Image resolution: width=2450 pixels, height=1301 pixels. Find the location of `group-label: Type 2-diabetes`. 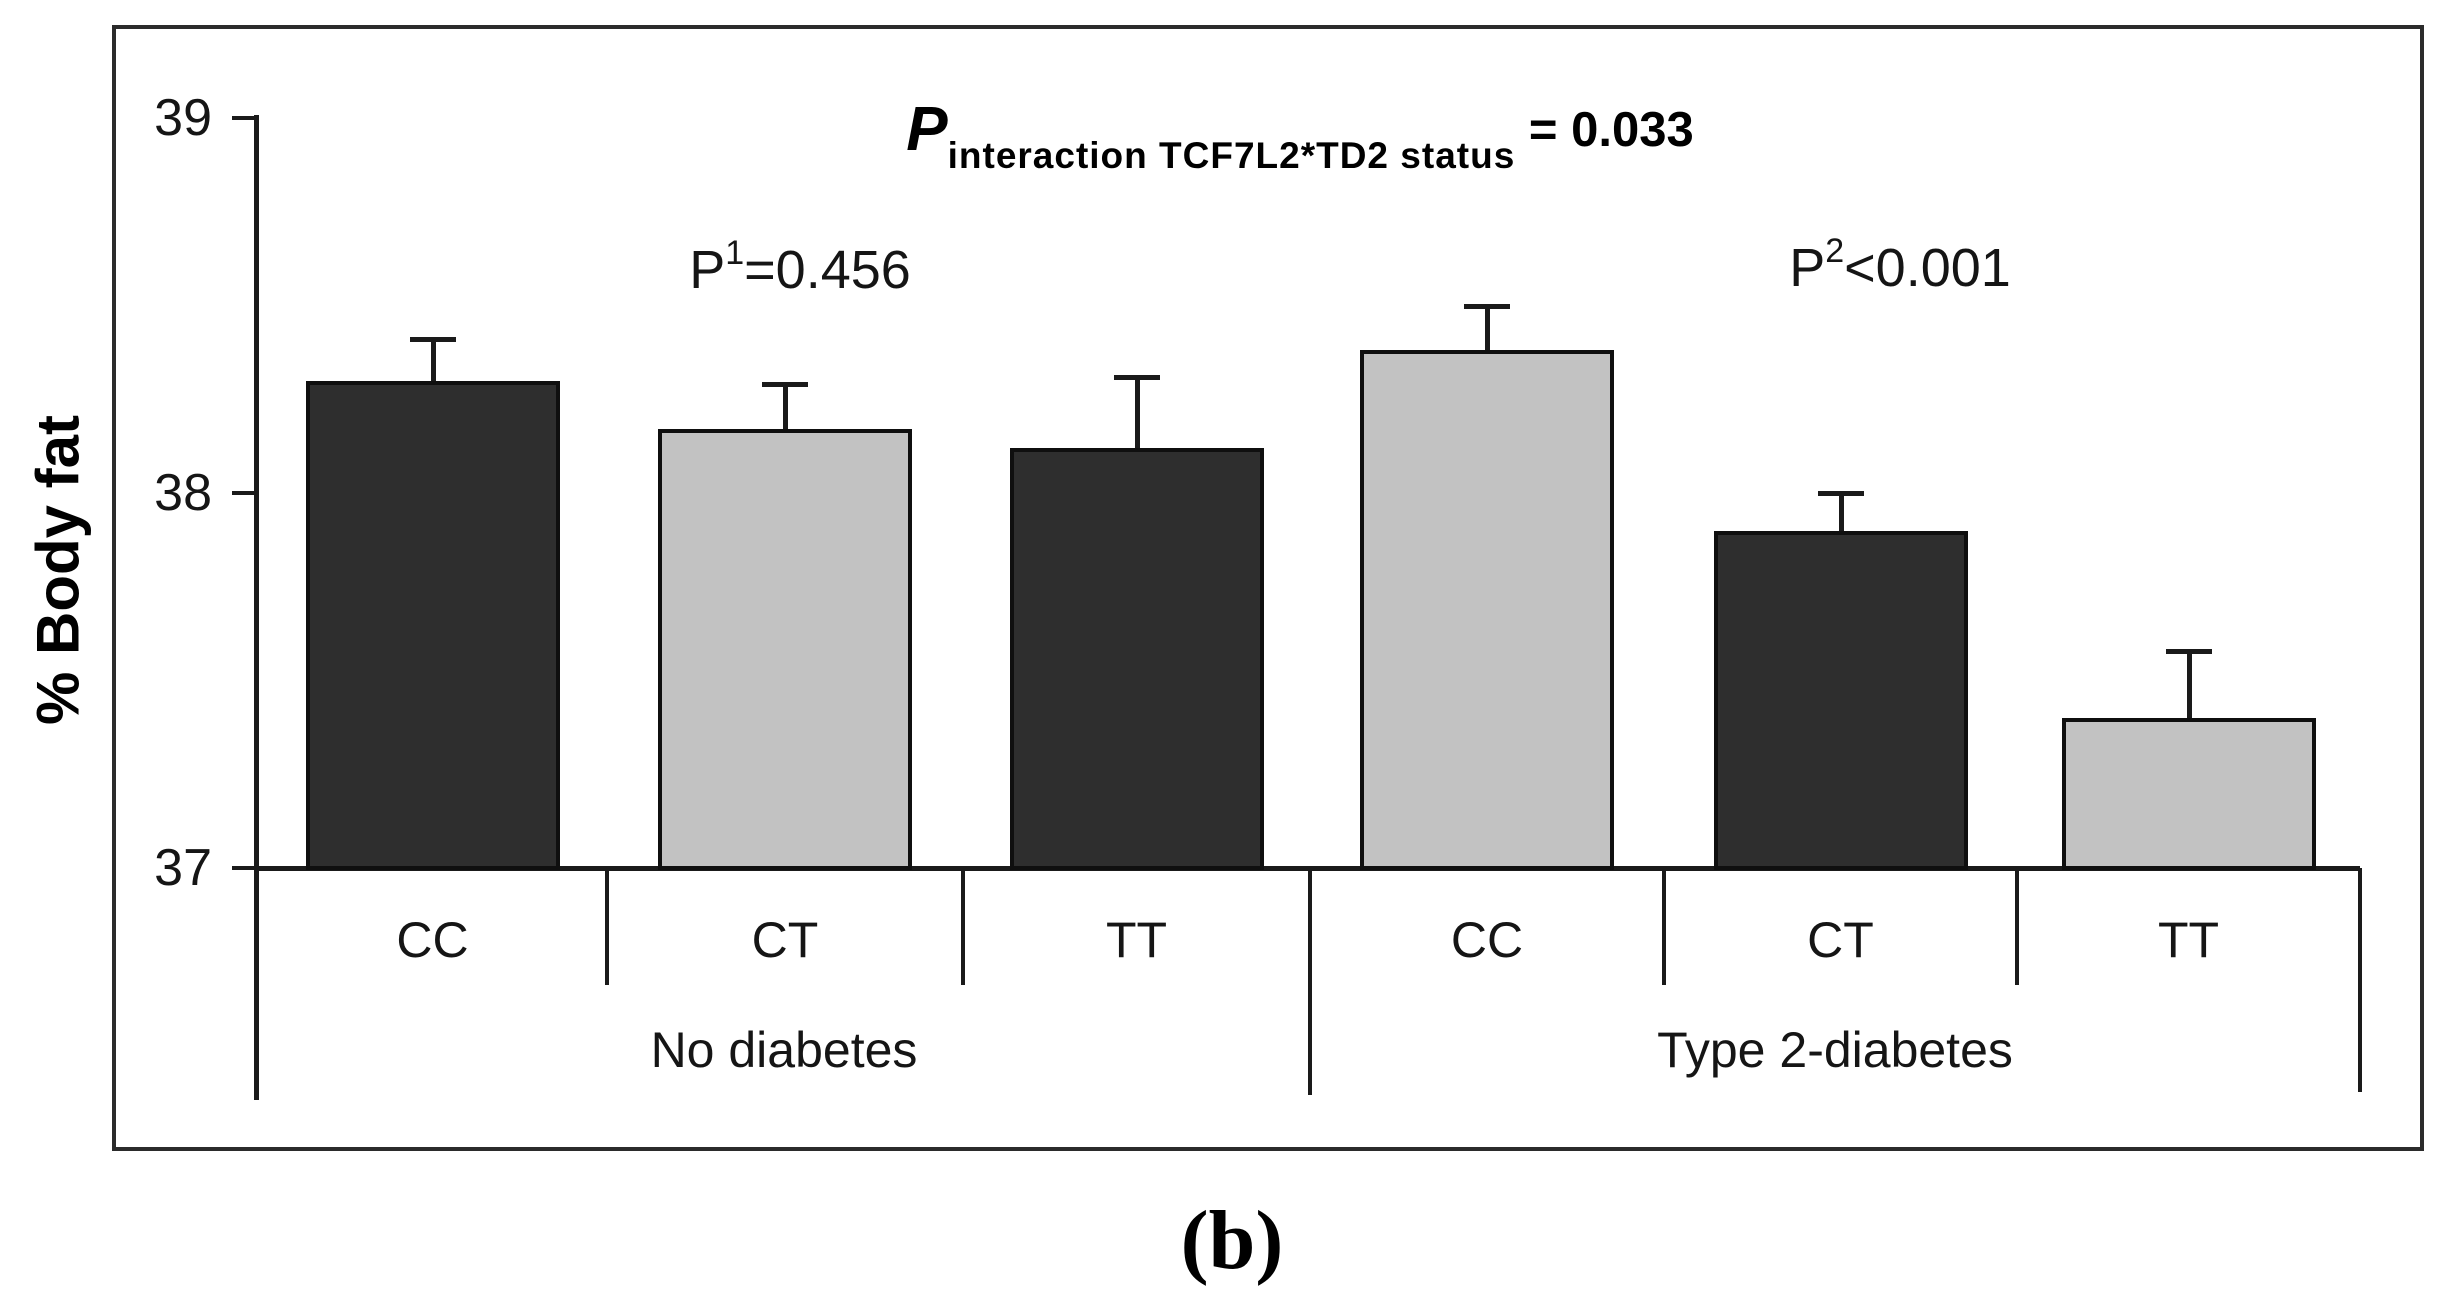

group-label: Type 2-diabetes is located at coordinates (1835, 1050).